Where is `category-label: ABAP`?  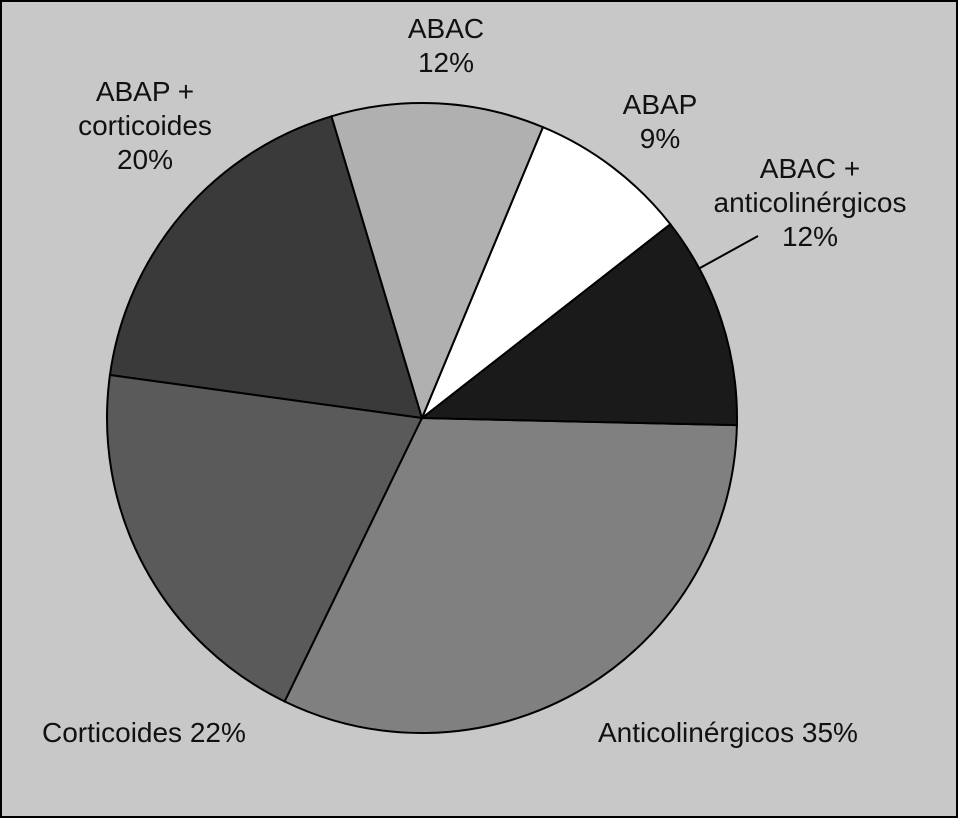 category-label: ABAP is located at coordinates (660, 104).